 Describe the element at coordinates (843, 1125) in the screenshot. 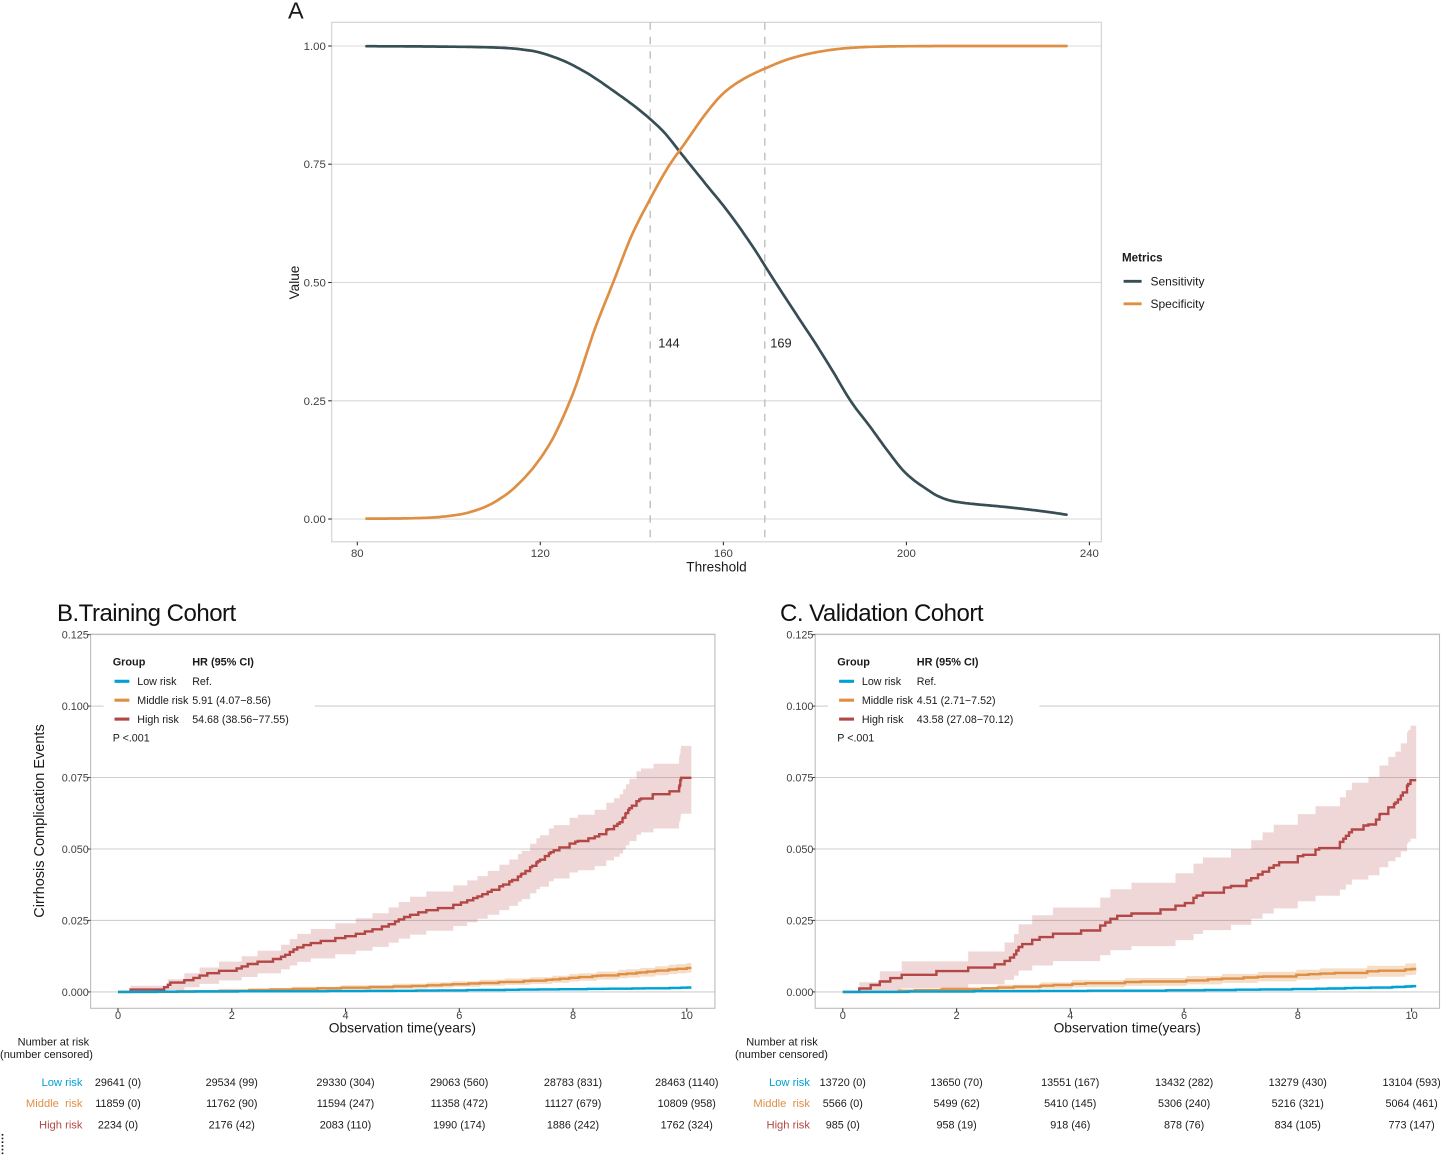

I see `svg-text: 985 (0)` at that location.